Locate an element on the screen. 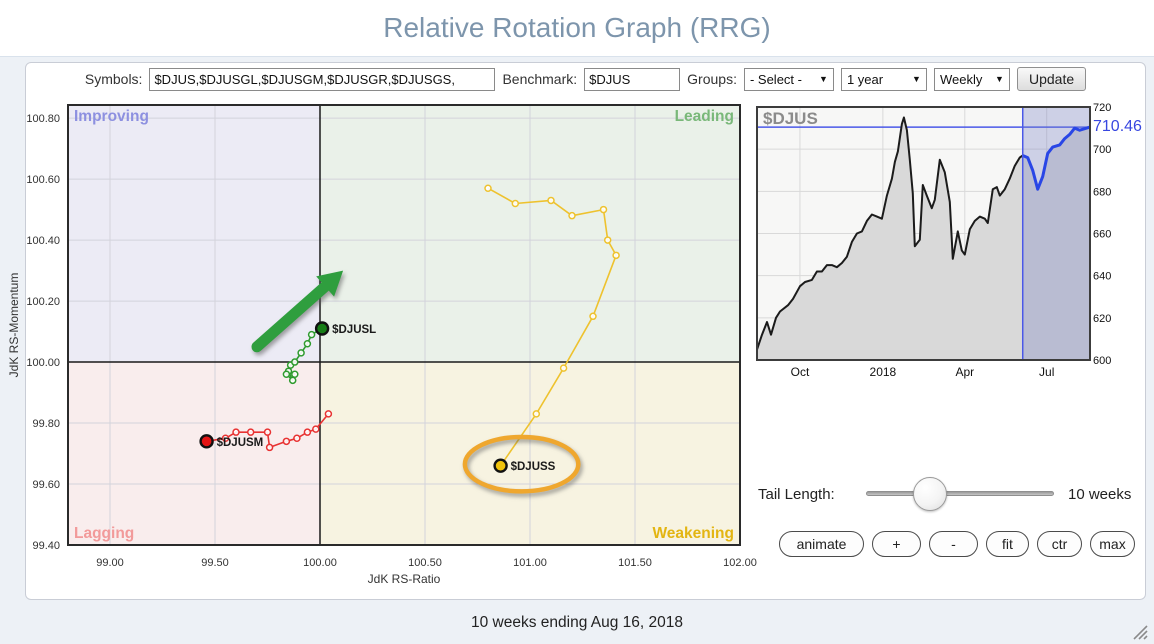 This screenshot has height=644, width=1154. svg-text: Oct is located at coordinates (800, 372).